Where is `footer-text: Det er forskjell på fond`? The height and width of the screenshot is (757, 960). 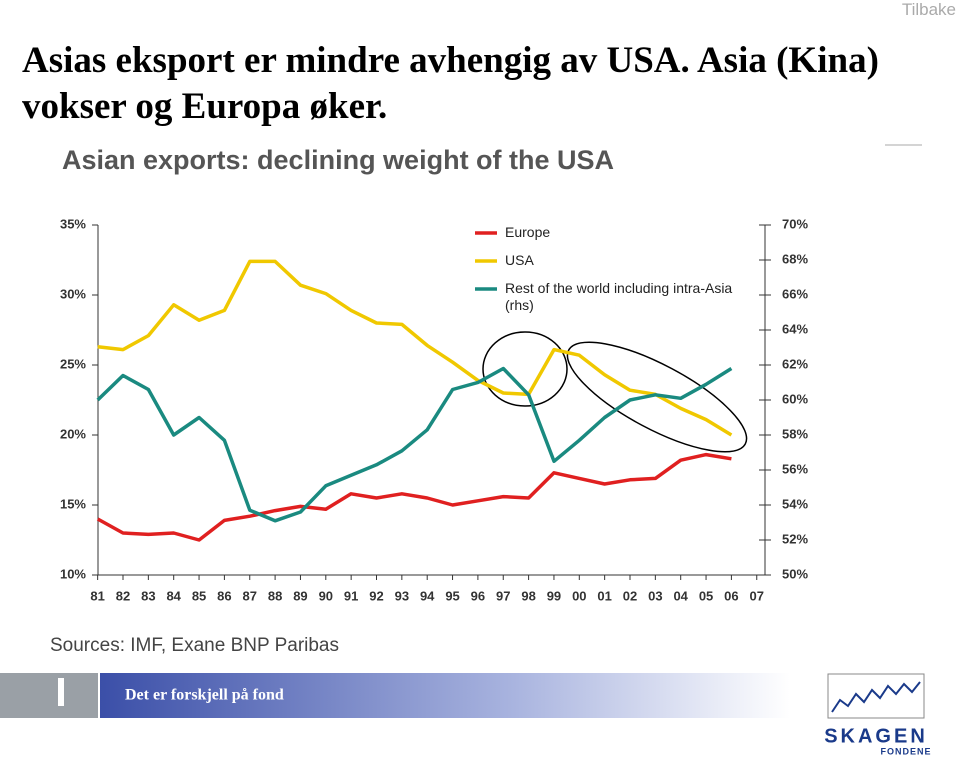 footer-text: Det er forskjell på fond is located at coordinates (204, 695).